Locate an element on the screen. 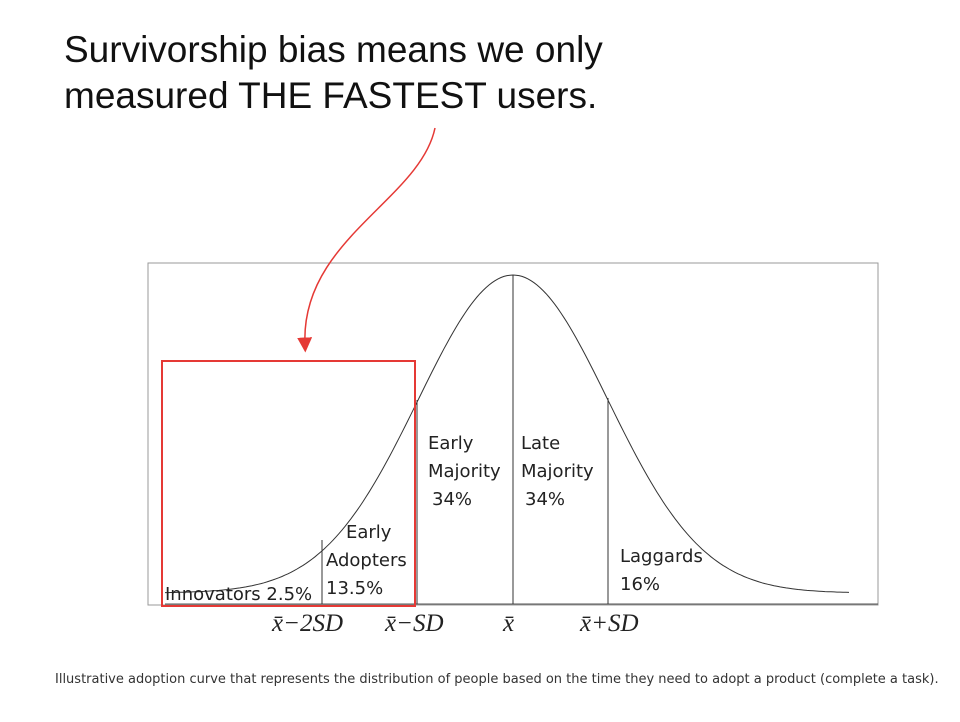  segment-label: Innovators 2.5% is located at coordinates (238, 594).